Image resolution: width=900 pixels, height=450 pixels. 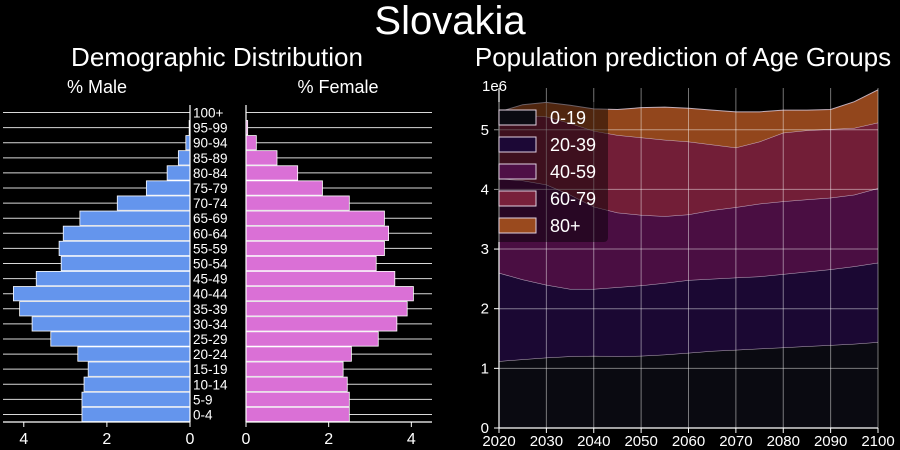 What do you see at coordinates (450, 21) in the screenshot?
I see `figure-title: Slovakia` at bounding box center [450, 21].